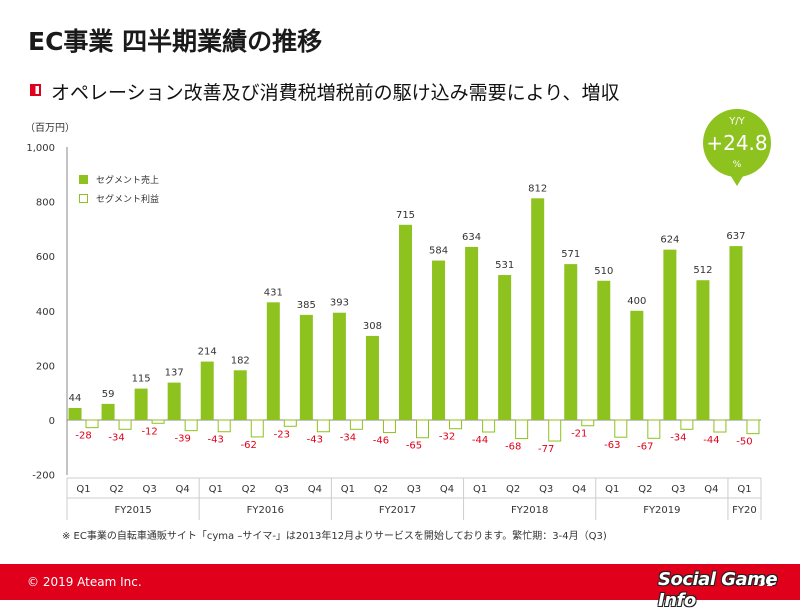 Image resolution: width=800 pixels, height=611 pixels. Describe the element at coordinates (127, 180) in the screenshot. I see `legend-label-sales: セグメント売上` at that location.